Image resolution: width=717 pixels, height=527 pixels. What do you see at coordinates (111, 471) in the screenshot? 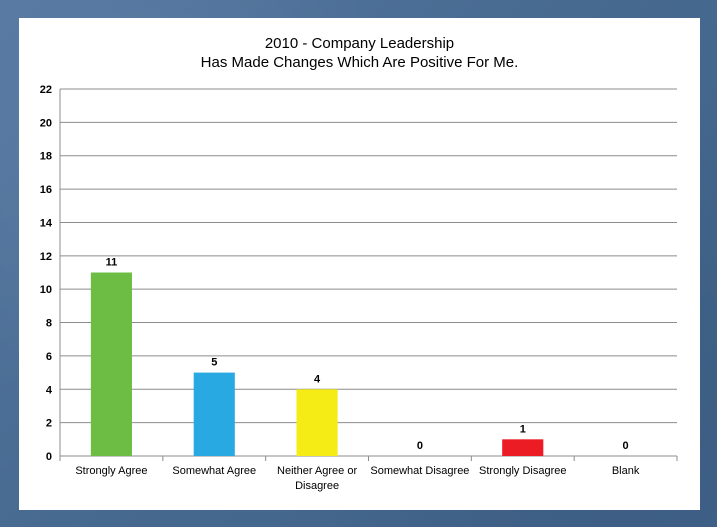
I see `x-tick-label: Strongly Agree` at bounding box center [111, 471].